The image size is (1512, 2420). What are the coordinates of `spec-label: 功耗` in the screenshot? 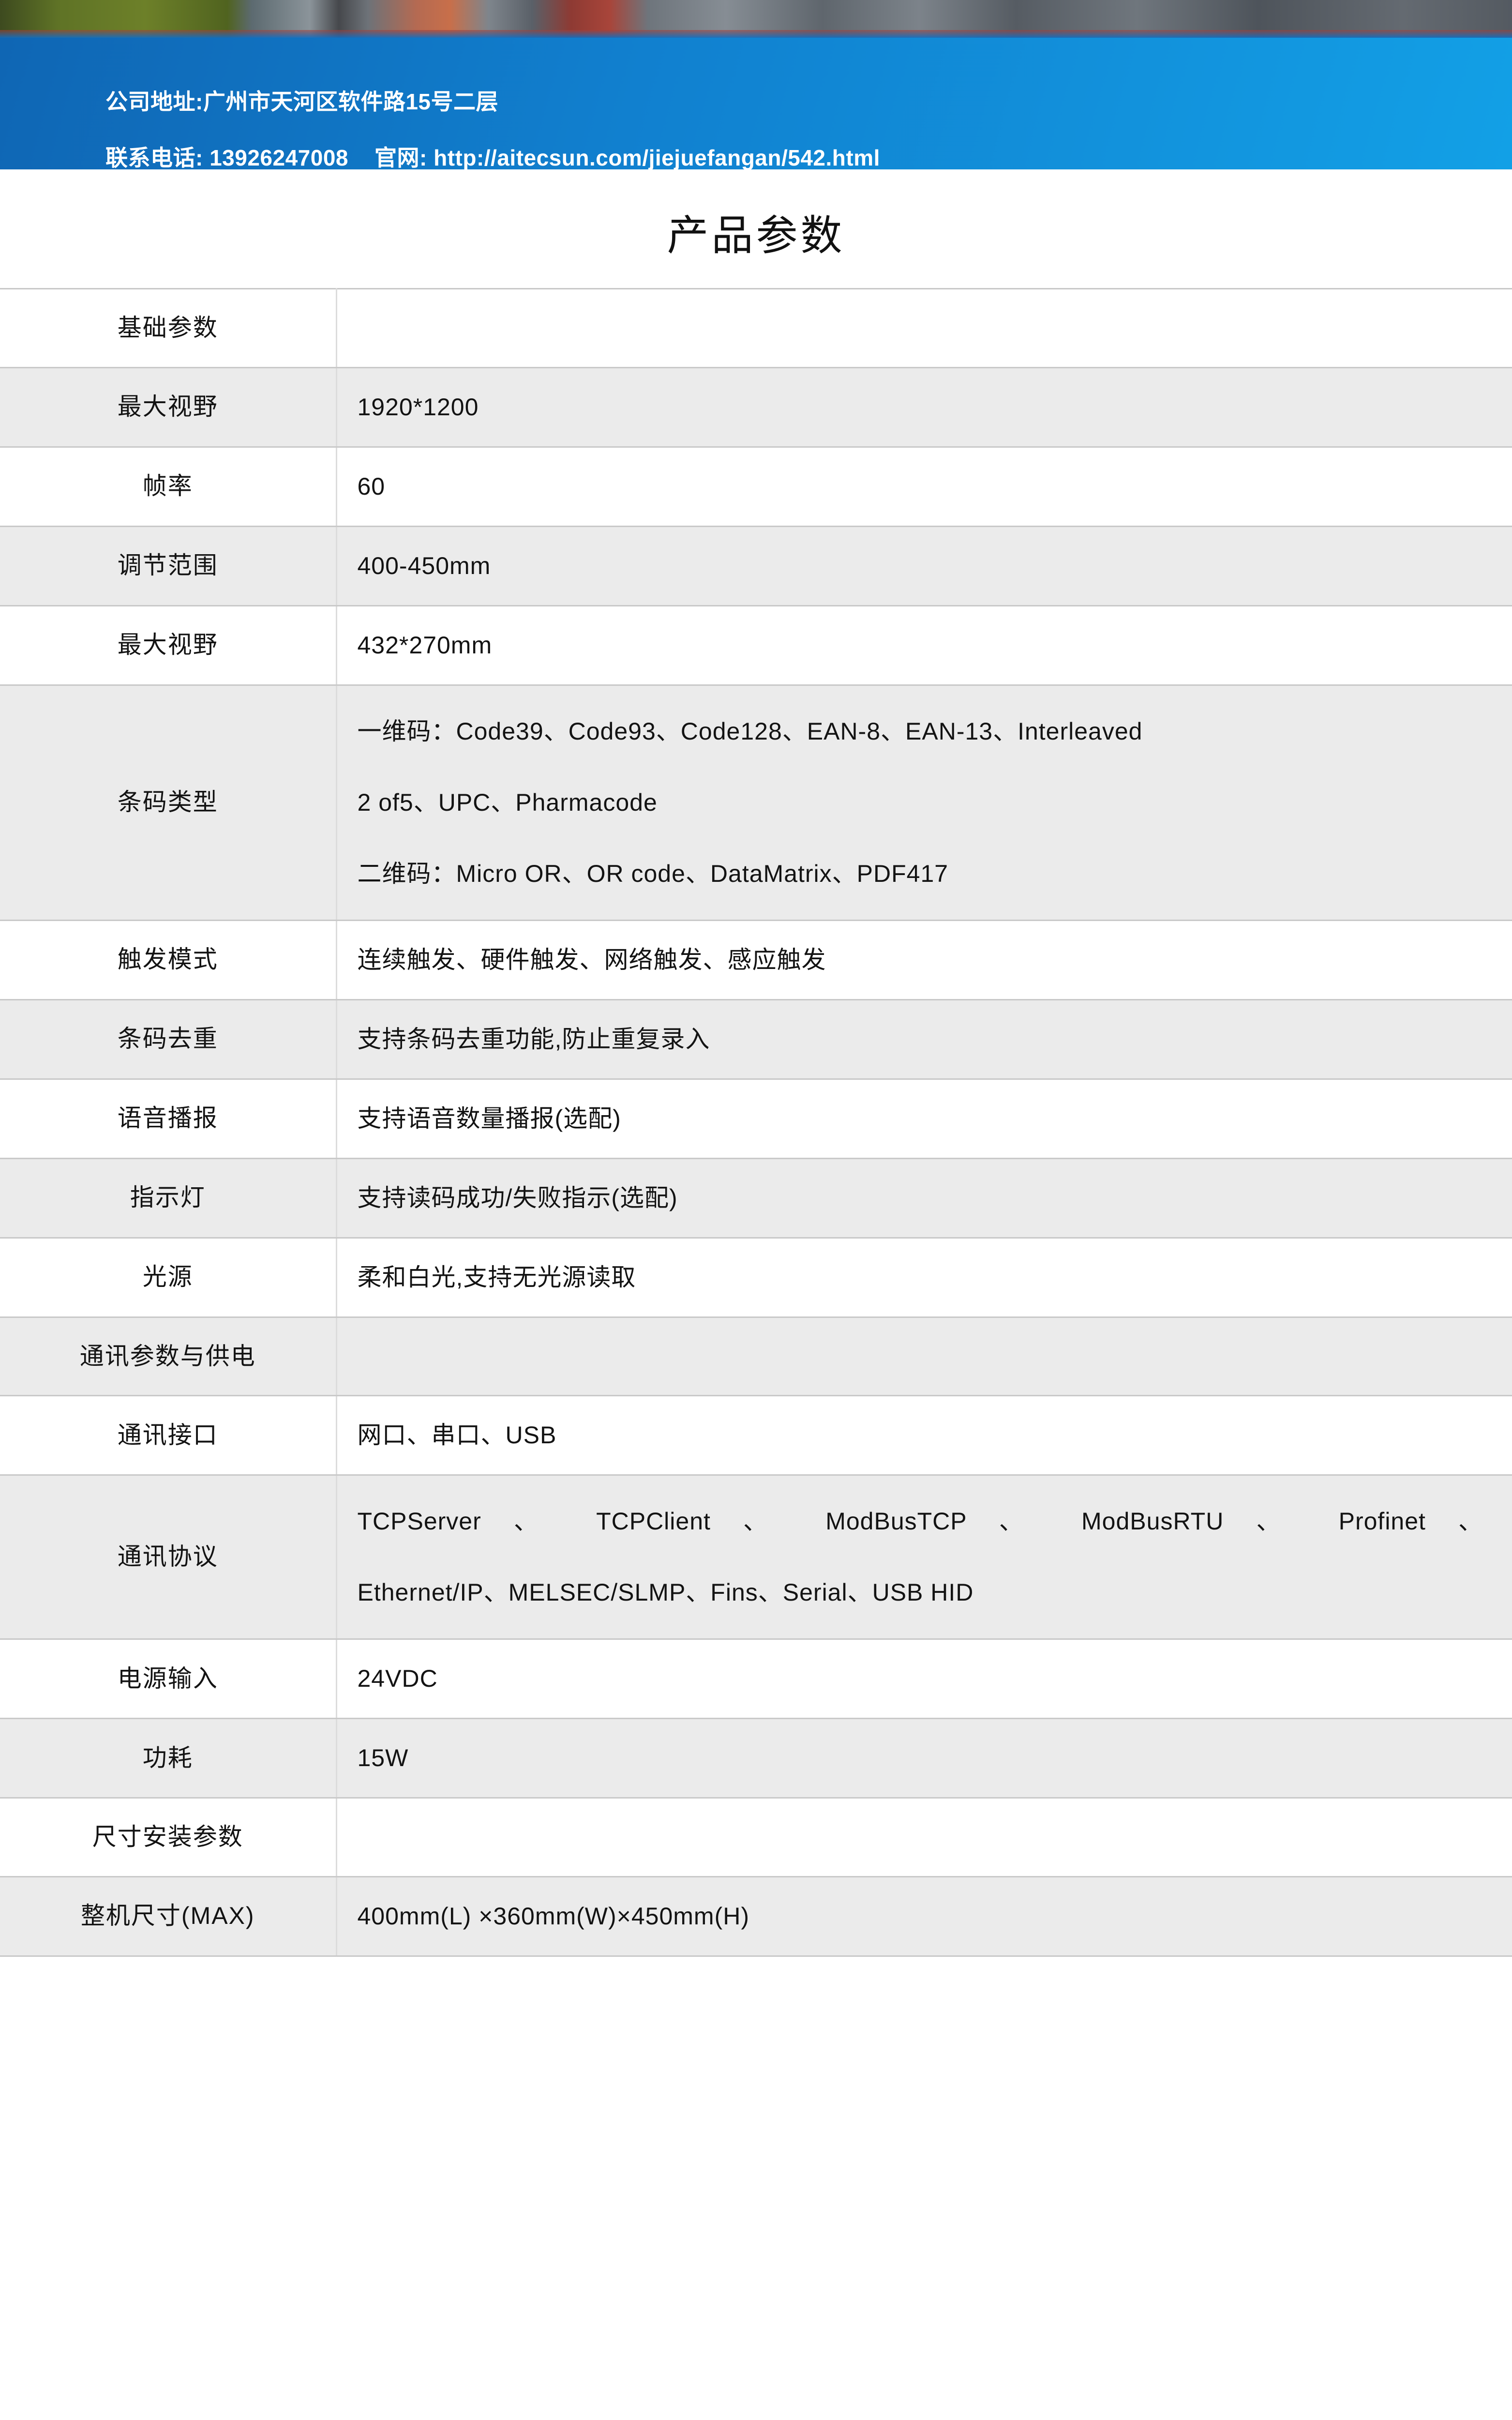 It's located at (168, 1758).